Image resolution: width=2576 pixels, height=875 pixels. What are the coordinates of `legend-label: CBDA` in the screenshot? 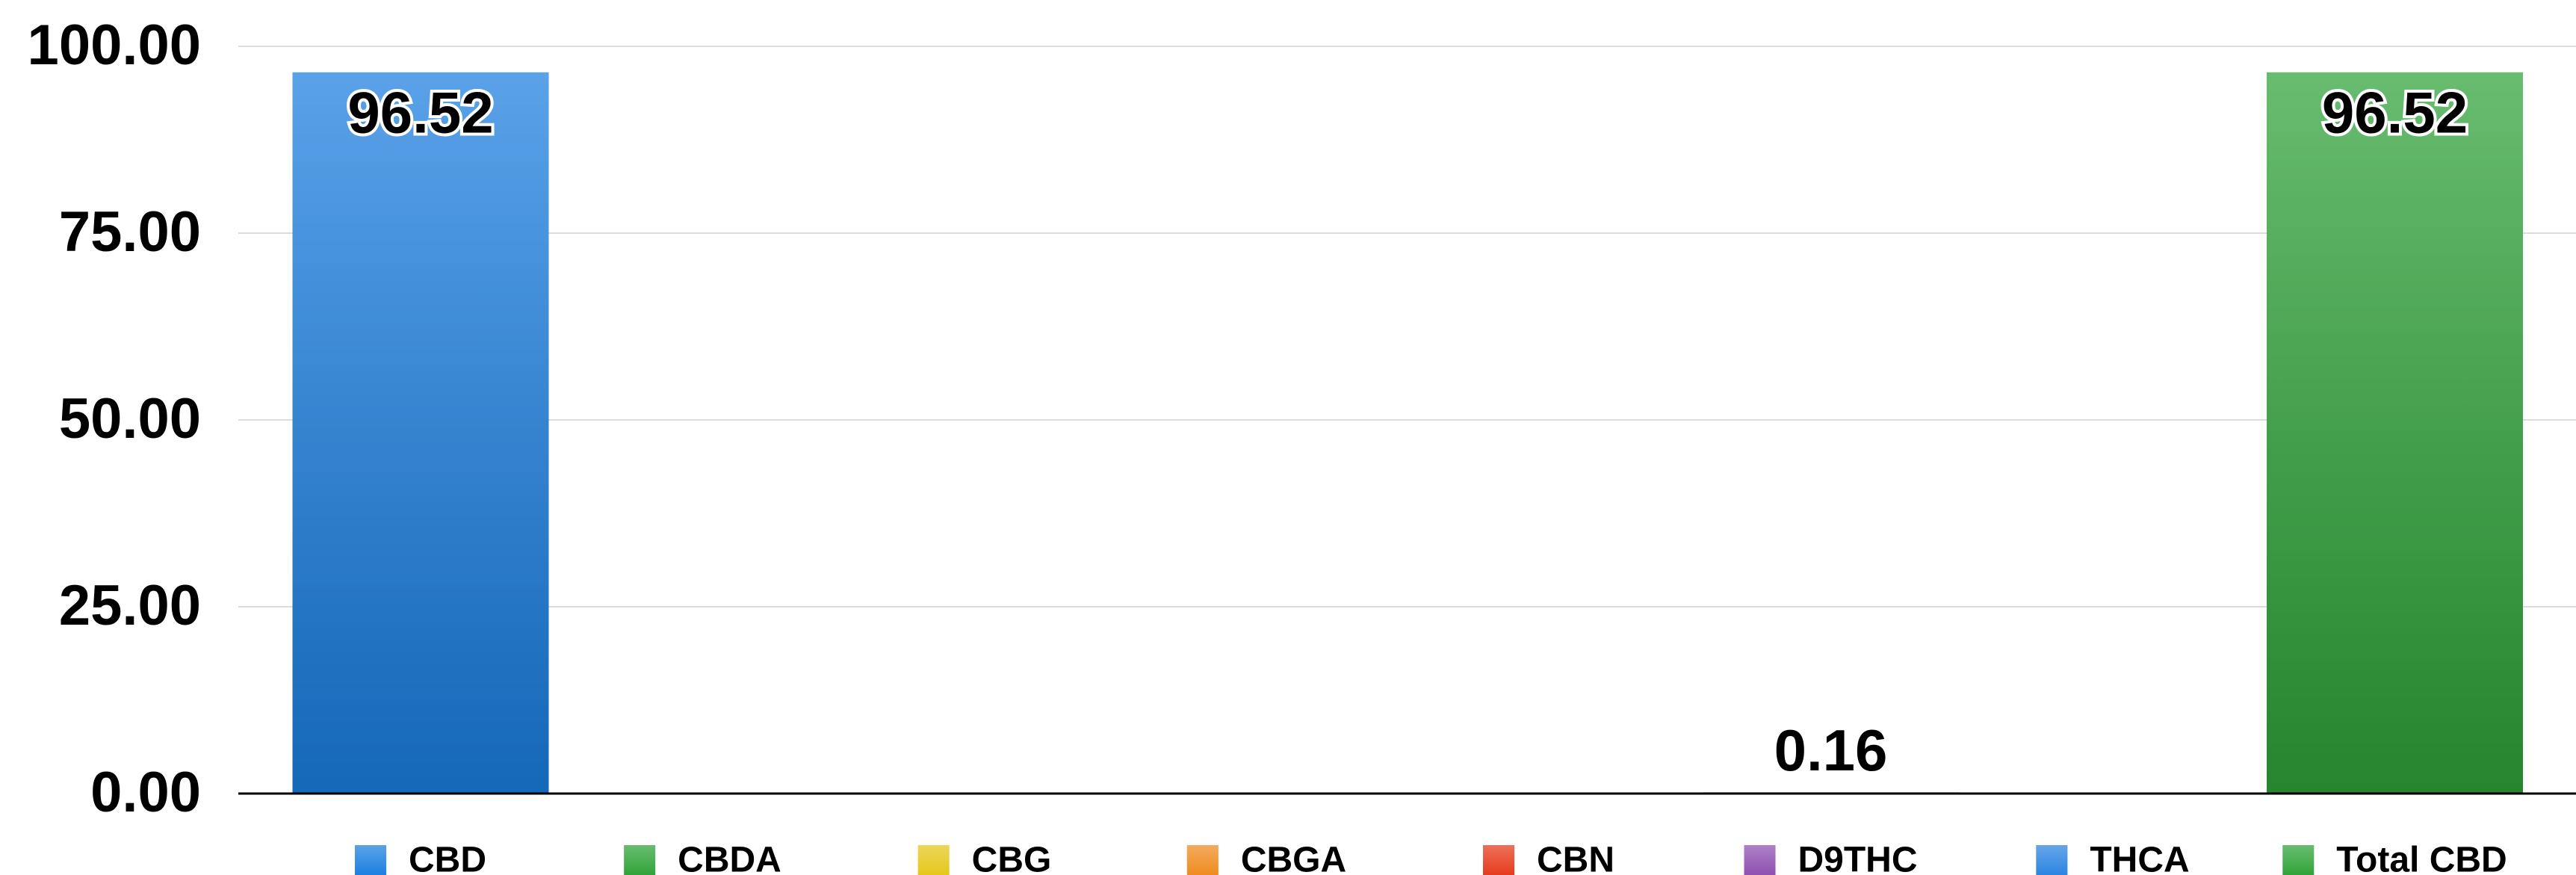 It's located at (729, 858).